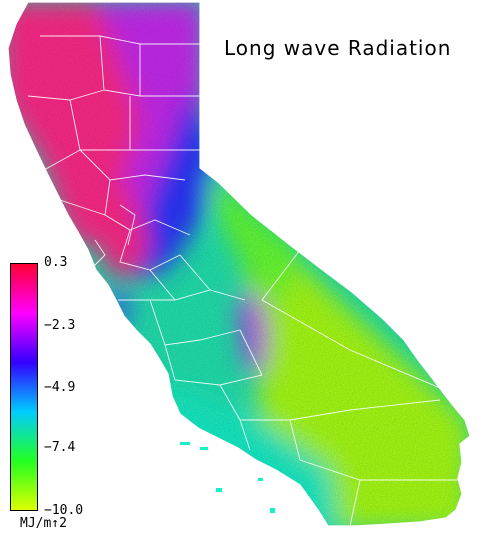 This screenshot has width=500, height=550. Describe the element at coordinates (60, 388) in the screenshot. I see `legend-tick-label: −4.9` at that location.